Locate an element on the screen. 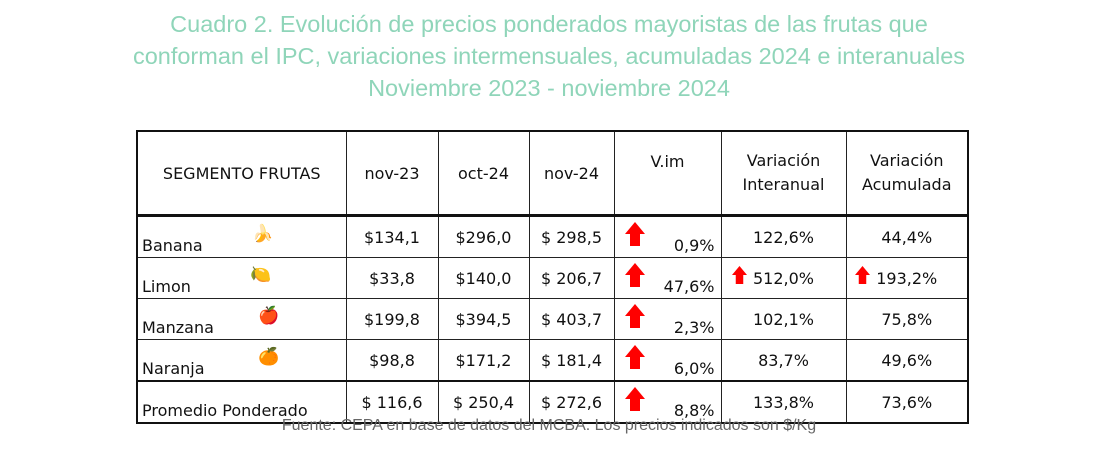 Image resolution: width=1098 pixels, height=450 pixels. acumulada-value: 44,4% is located at coordinates (907, 237).